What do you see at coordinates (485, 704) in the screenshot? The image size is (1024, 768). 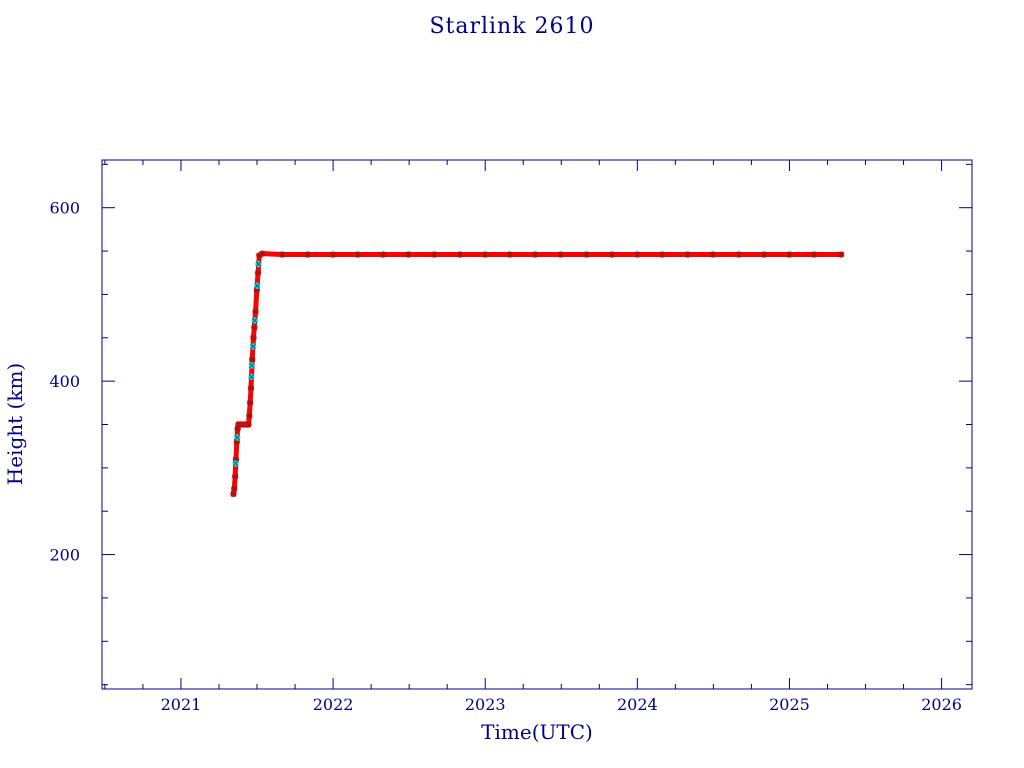 I see `x-tick-label: 2023` at bounding box center [485, 704].